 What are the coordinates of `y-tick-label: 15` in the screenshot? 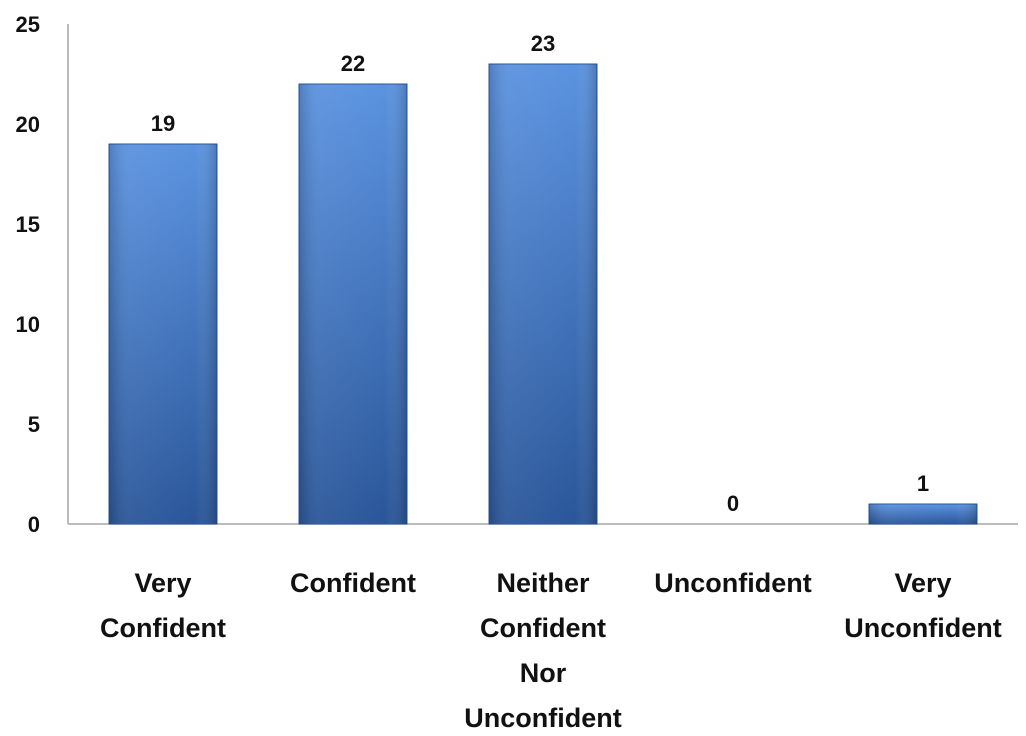 It's located at (28, 224).